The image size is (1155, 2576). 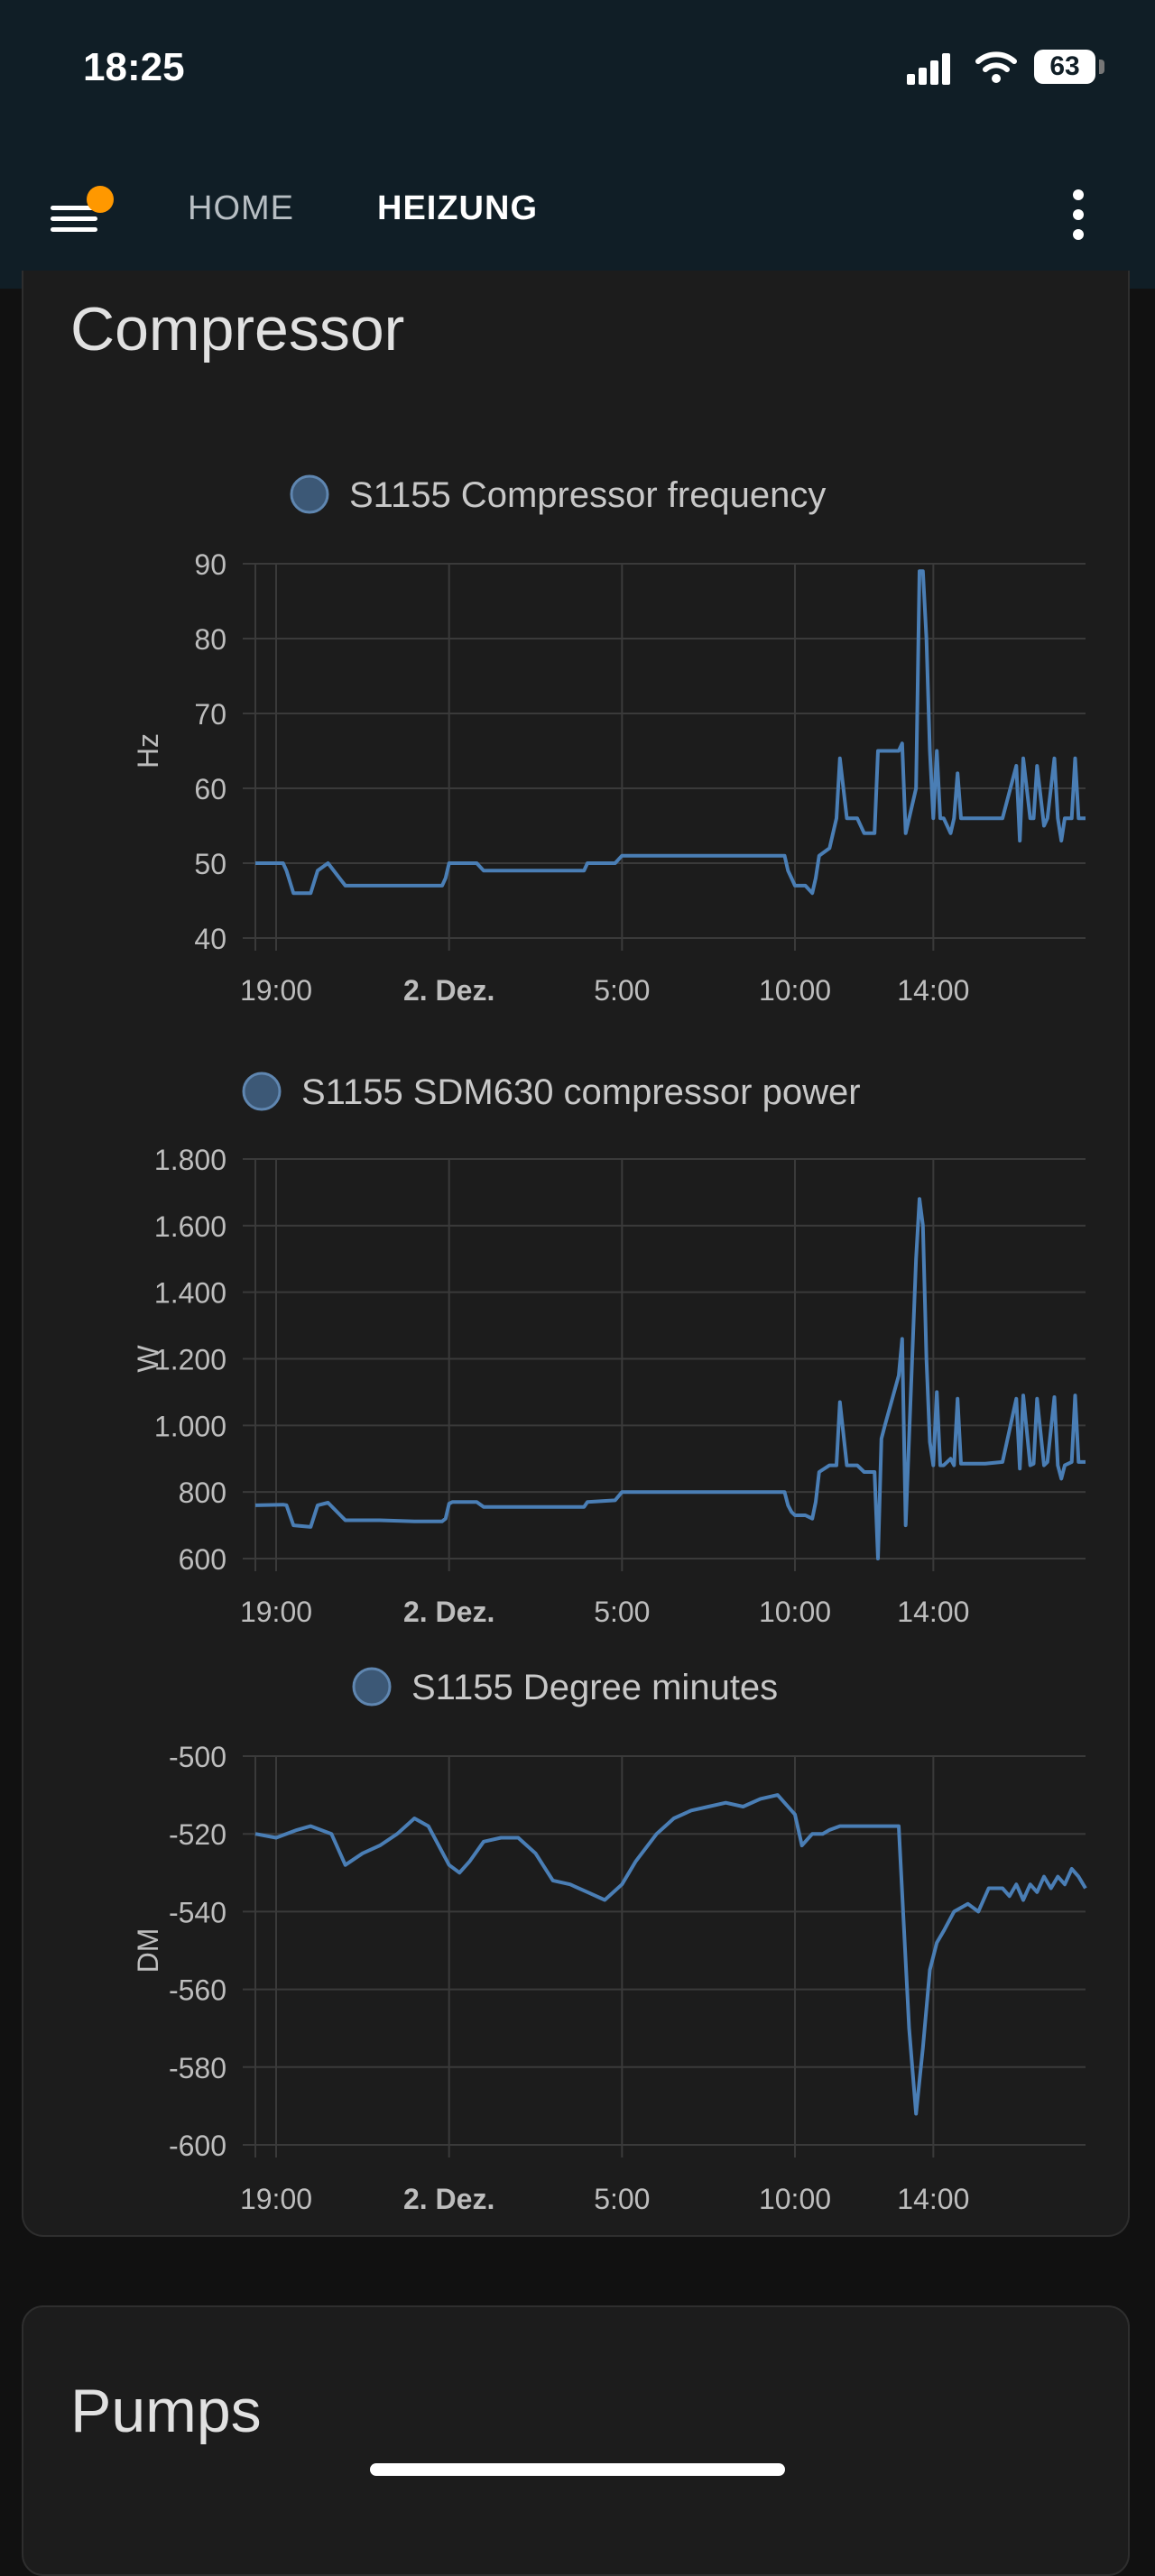 I want to click on status-bar: 18:25 63, so click(x=577, y=72).